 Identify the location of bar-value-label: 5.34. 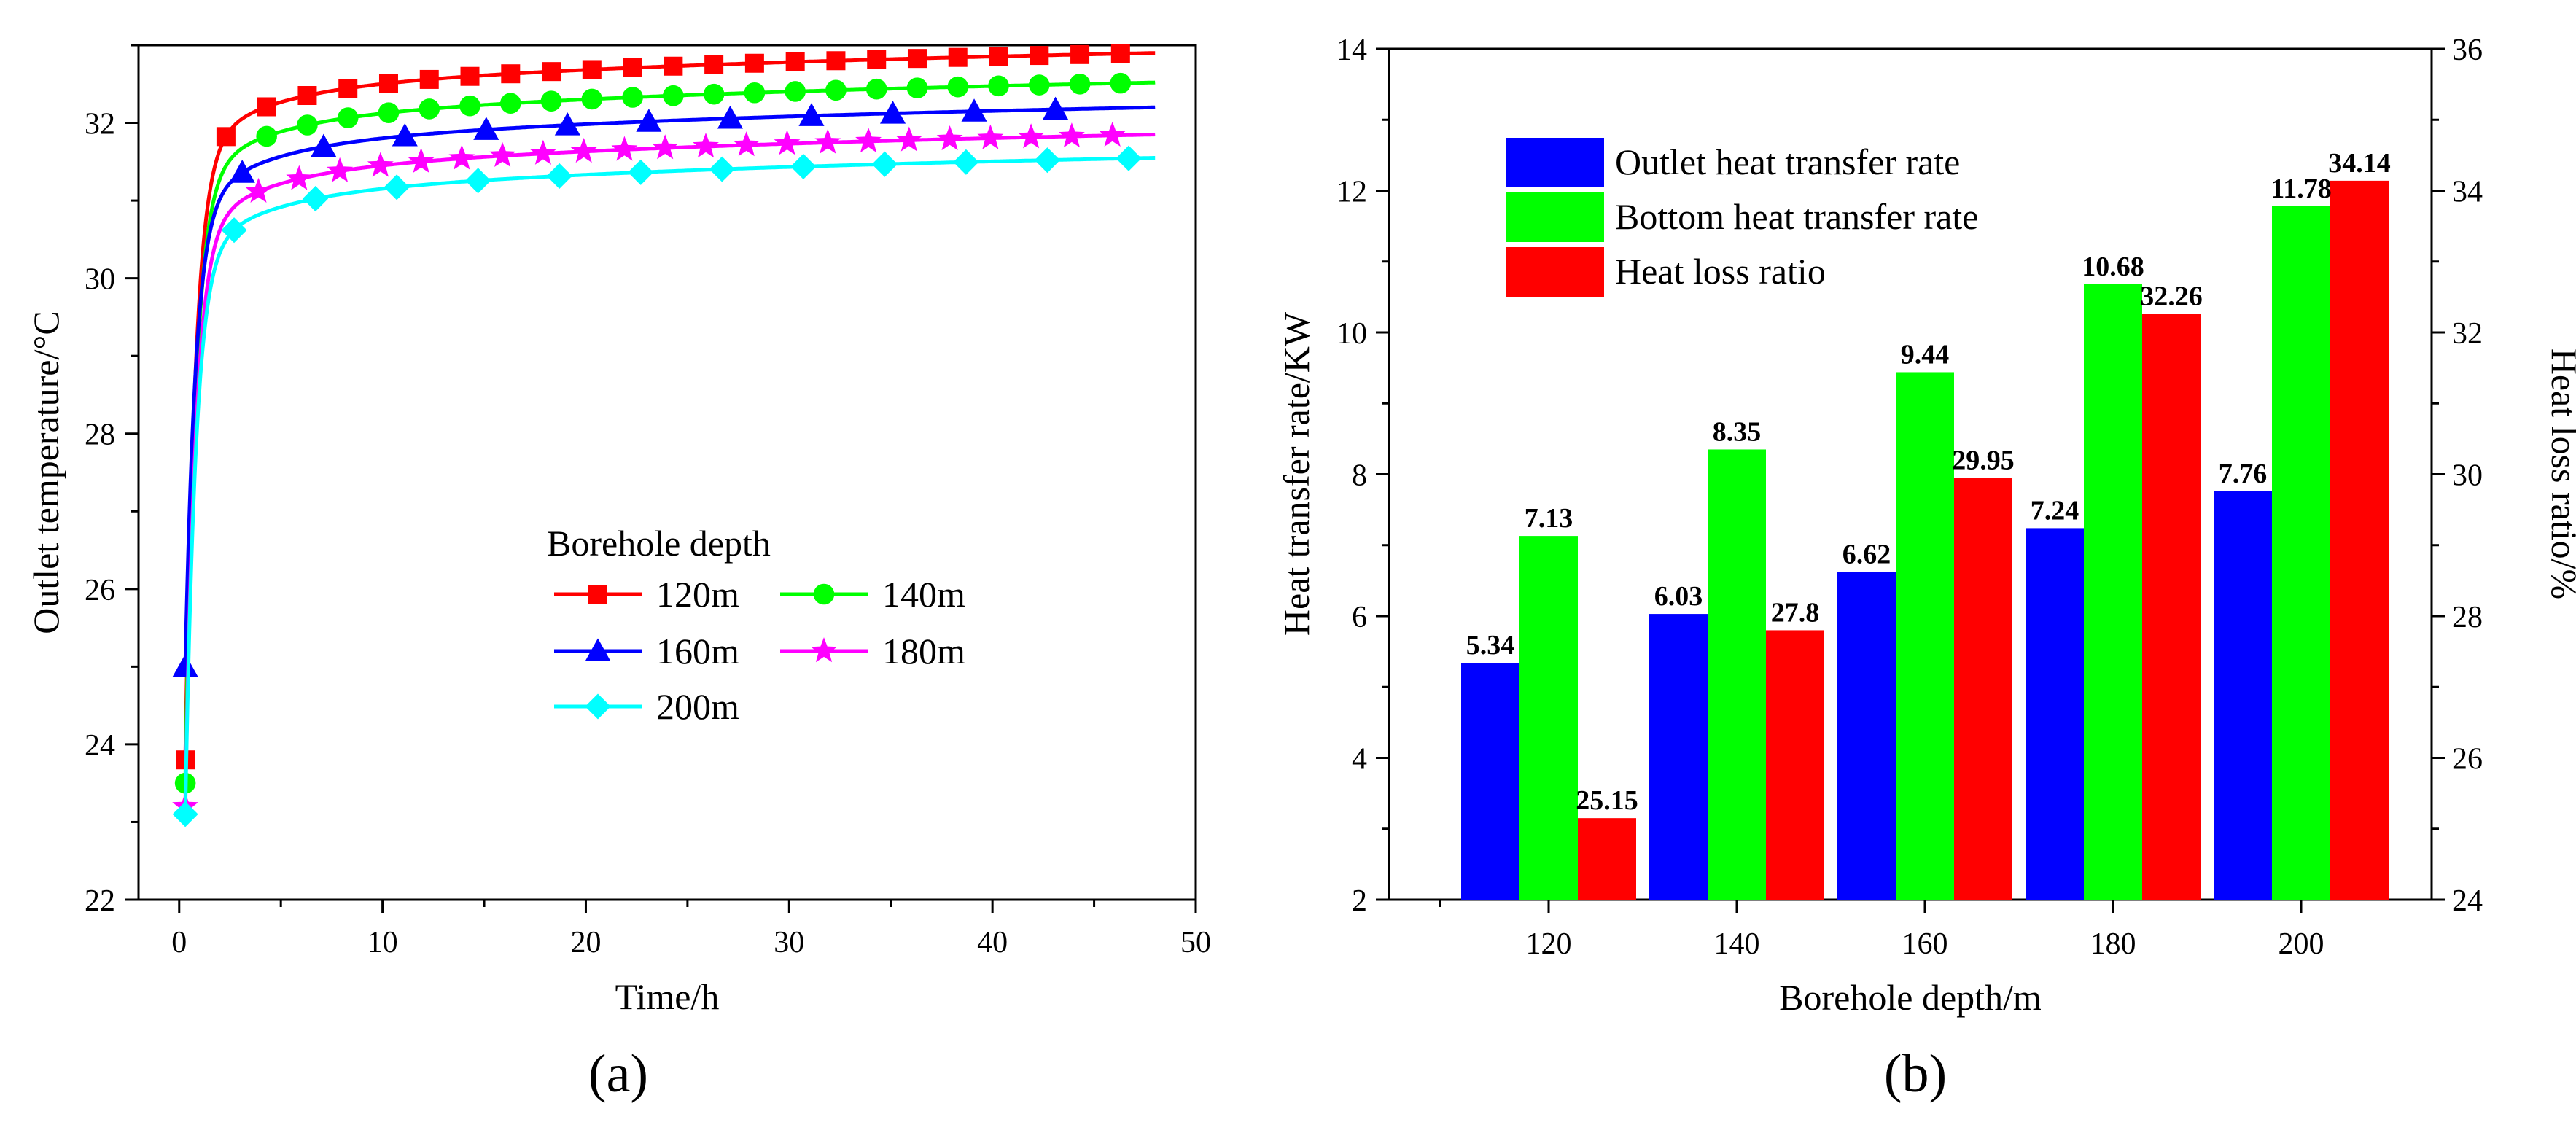
(1490, 645).